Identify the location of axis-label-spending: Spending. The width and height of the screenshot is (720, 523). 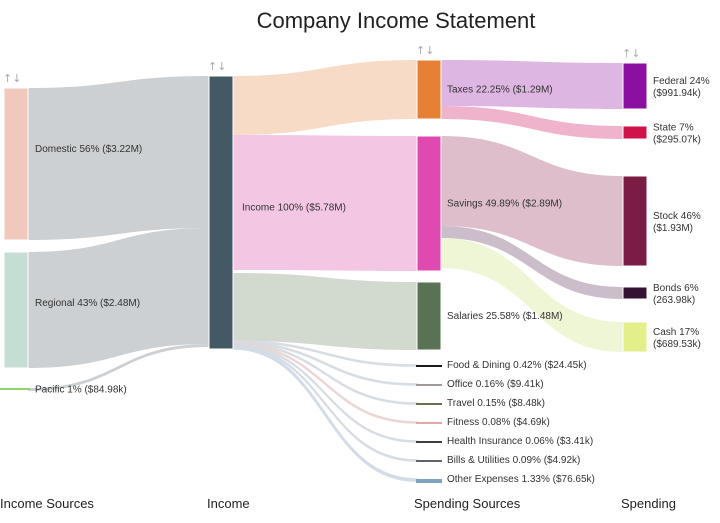
(648, 503).